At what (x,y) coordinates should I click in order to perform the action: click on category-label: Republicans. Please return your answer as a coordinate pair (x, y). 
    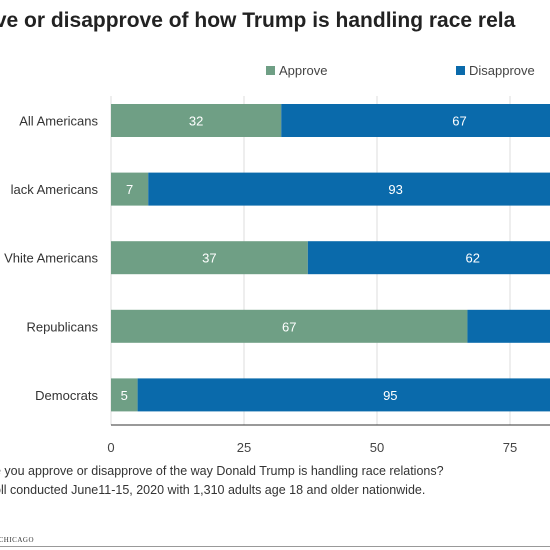
    Looking at the image, I should click on (62, 326).